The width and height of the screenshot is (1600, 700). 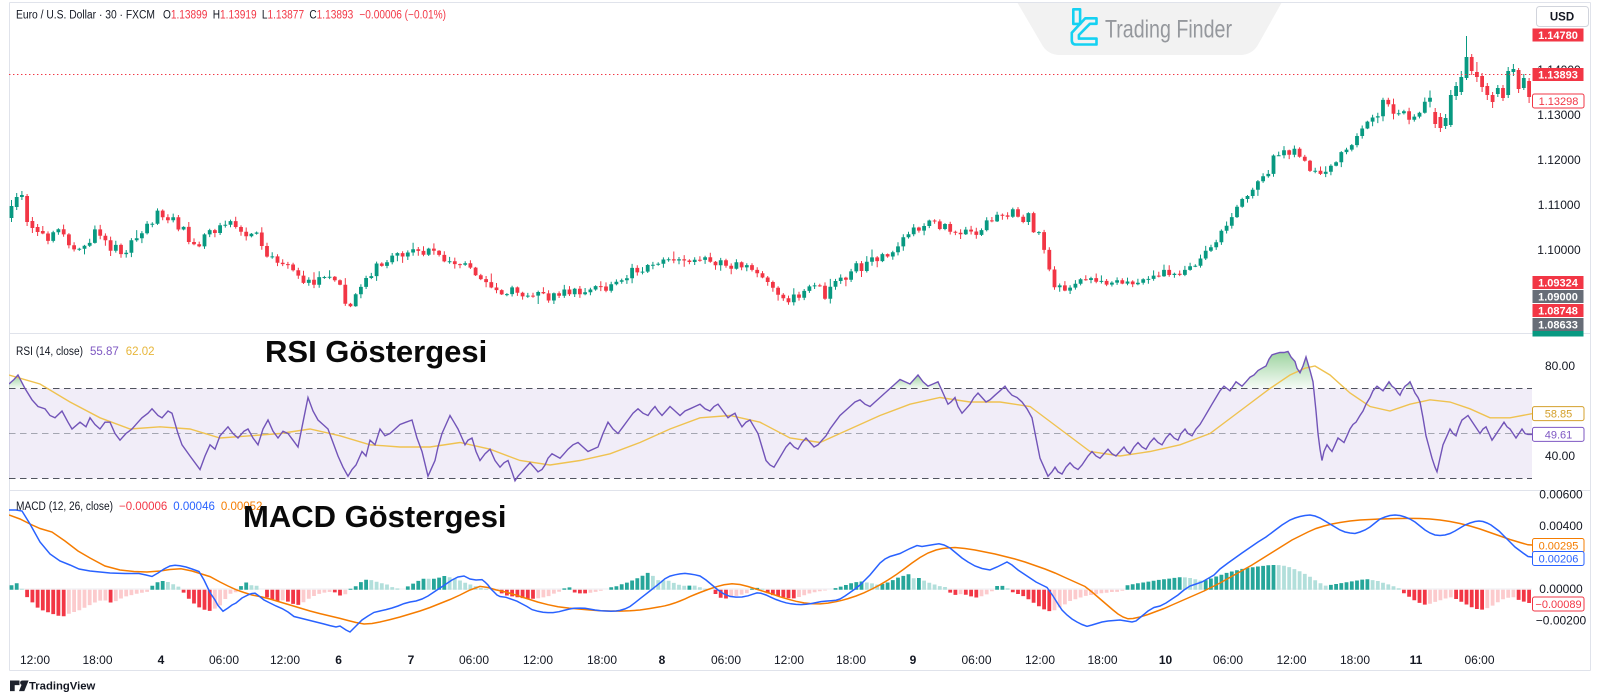 What do you see at coordinates (1559, 435) in the screenshot?
I see `svg-text: 49.61` at bounding box center [1559, 435].